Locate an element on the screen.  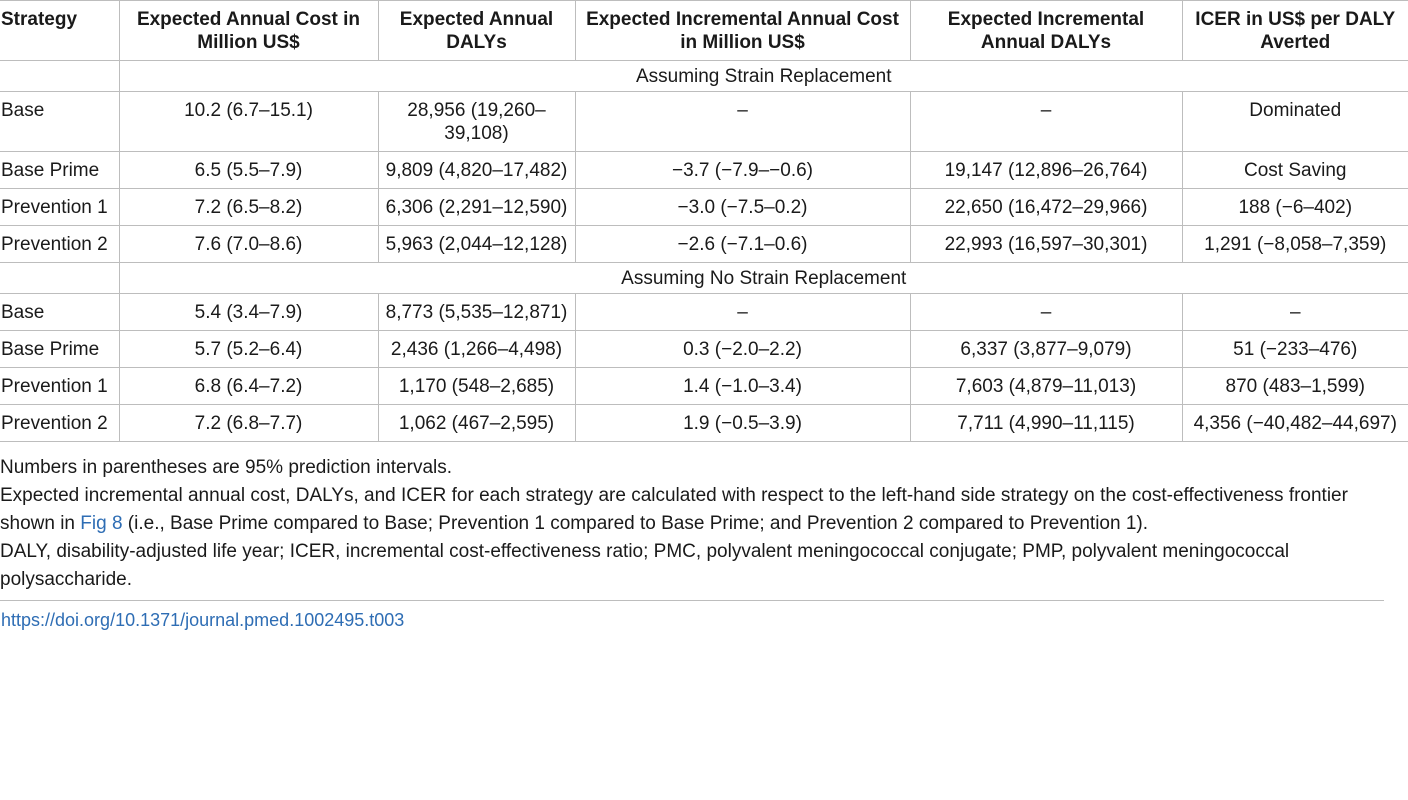
cell-incremental-dalys: 7,711 (4,990–11,115) is located at coordinates (1046, 423).